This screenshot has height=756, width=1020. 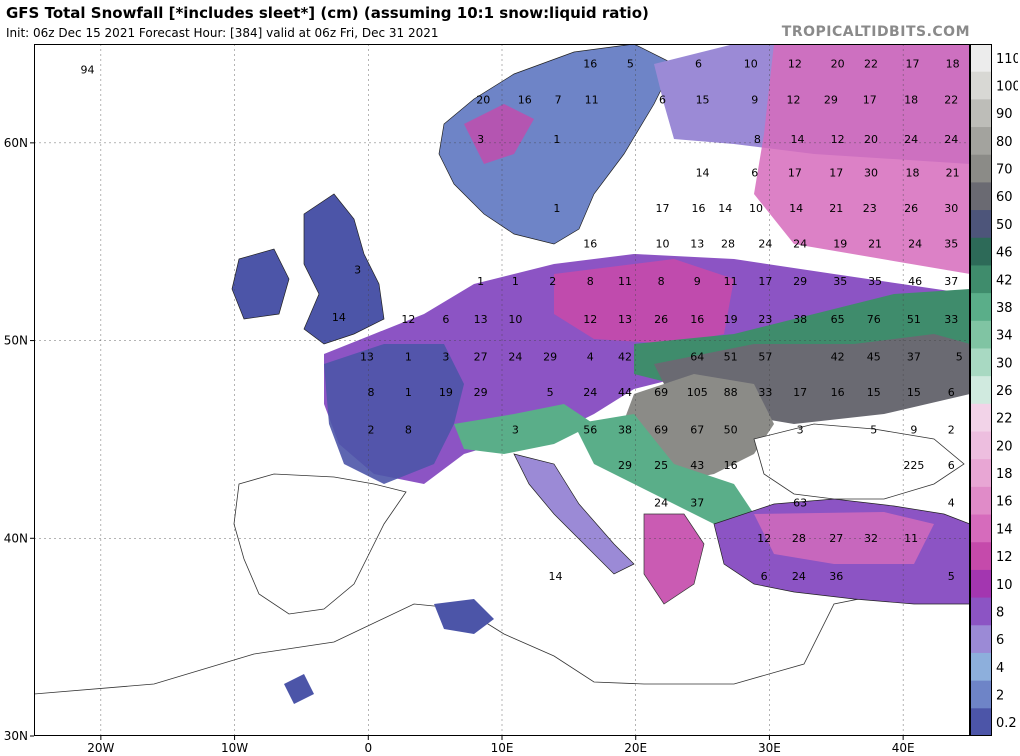 What do you see at coordinates (874, 392) in the screenshot?
I see `snowfall-value: 15` at bounding box center [874, 392].